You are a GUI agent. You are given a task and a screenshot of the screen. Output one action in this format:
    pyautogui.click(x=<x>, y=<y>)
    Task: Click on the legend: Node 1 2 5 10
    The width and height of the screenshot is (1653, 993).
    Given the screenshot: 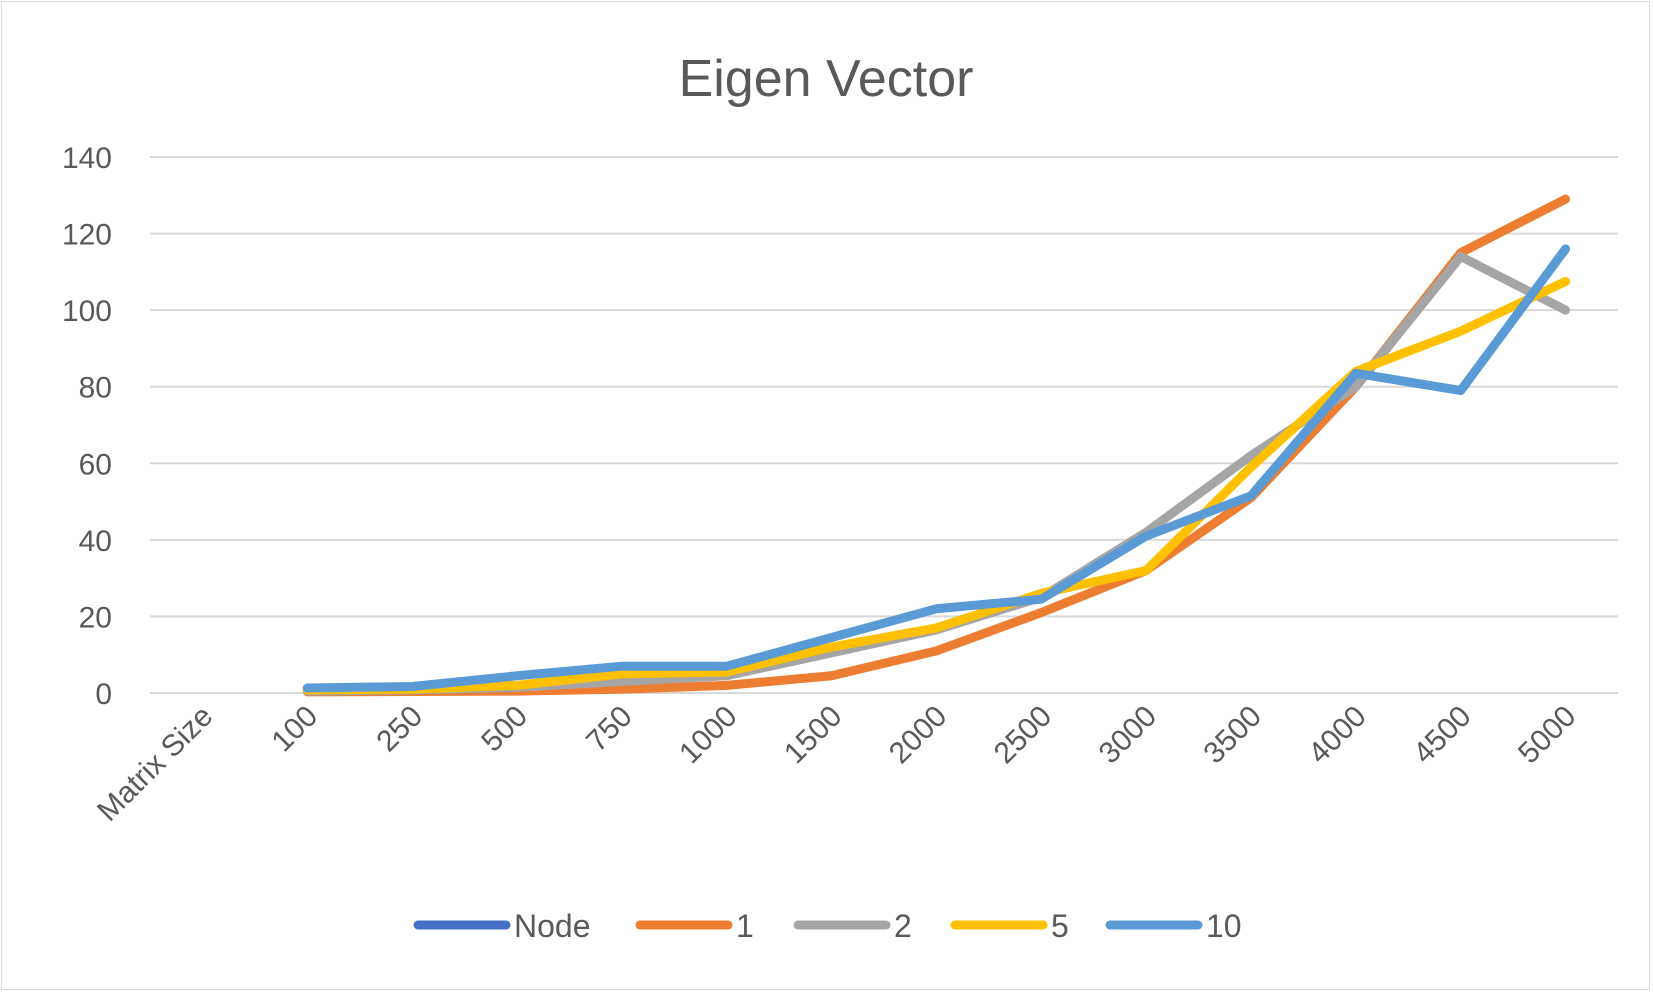 What is the action you would take?
    pyautogui.click(x=827, y=926)
    